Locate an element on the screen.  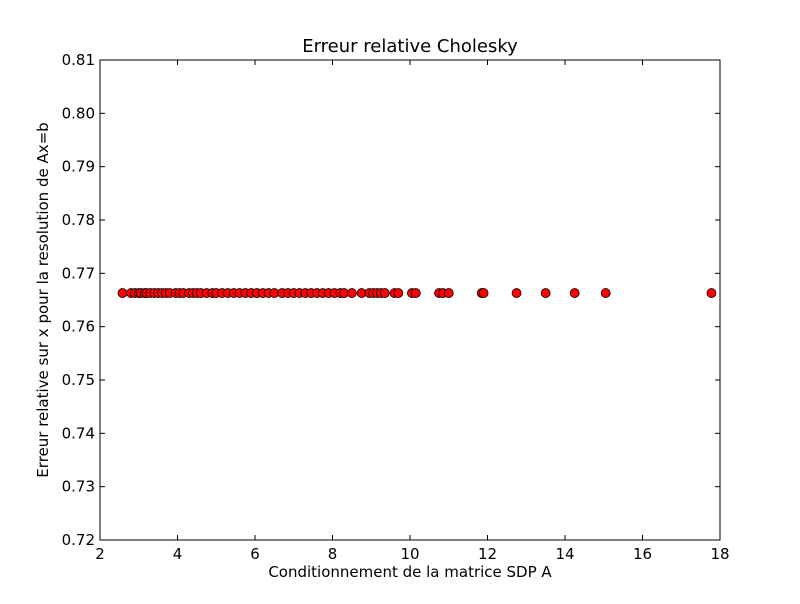
x-tick-label: 8 is located at coordinates (333, 554).